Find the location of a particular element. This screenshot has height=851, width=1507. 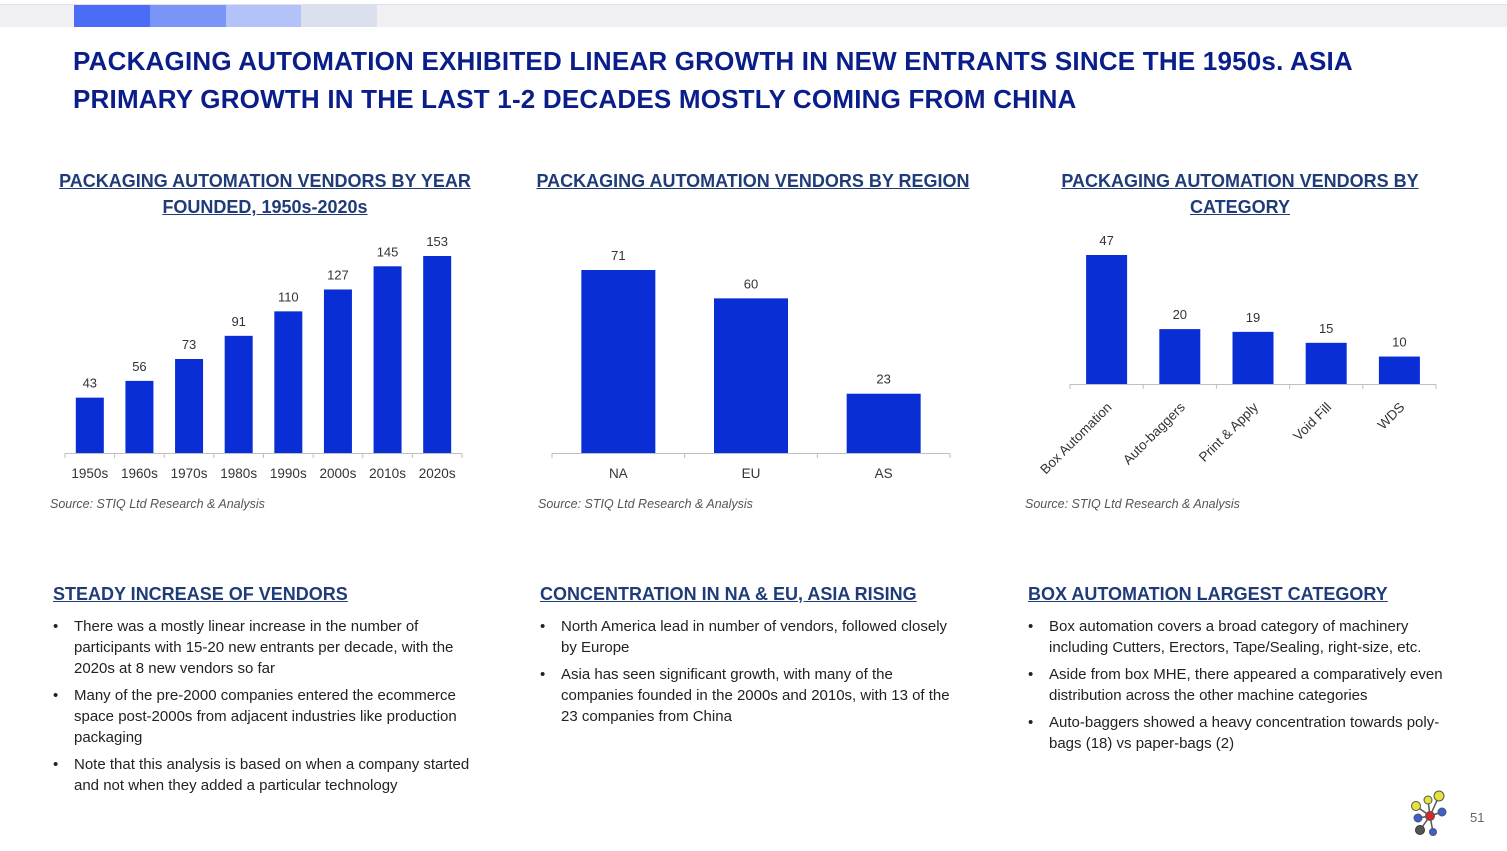

data-label: 60 is located at coordinates (751, 283).